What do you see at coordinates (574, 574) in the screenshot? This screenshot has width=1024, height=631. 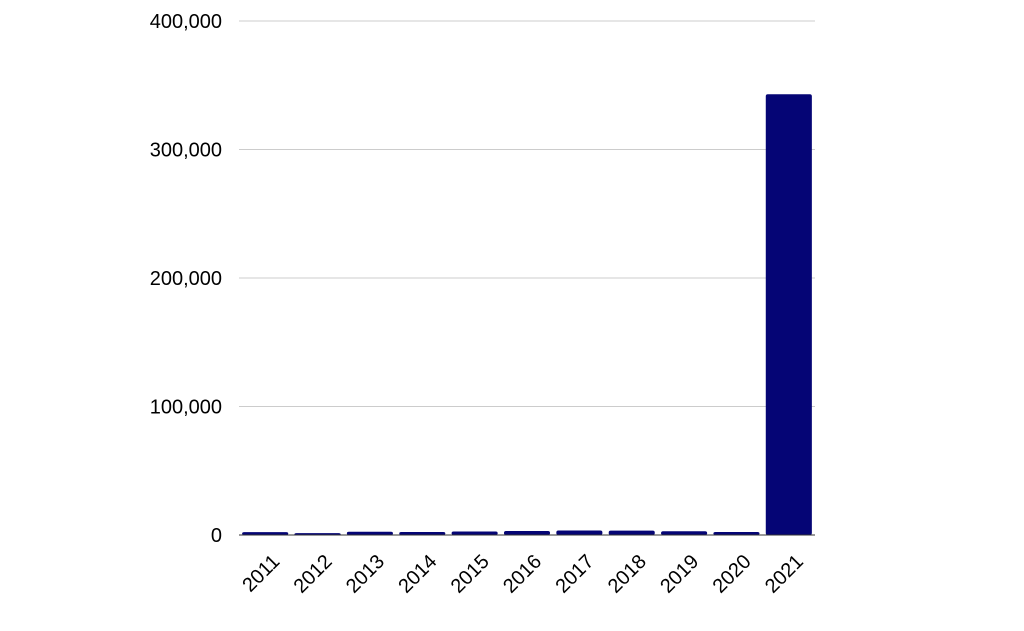 I see `x-tick-label: 2017` at bounding box center [574, 574].